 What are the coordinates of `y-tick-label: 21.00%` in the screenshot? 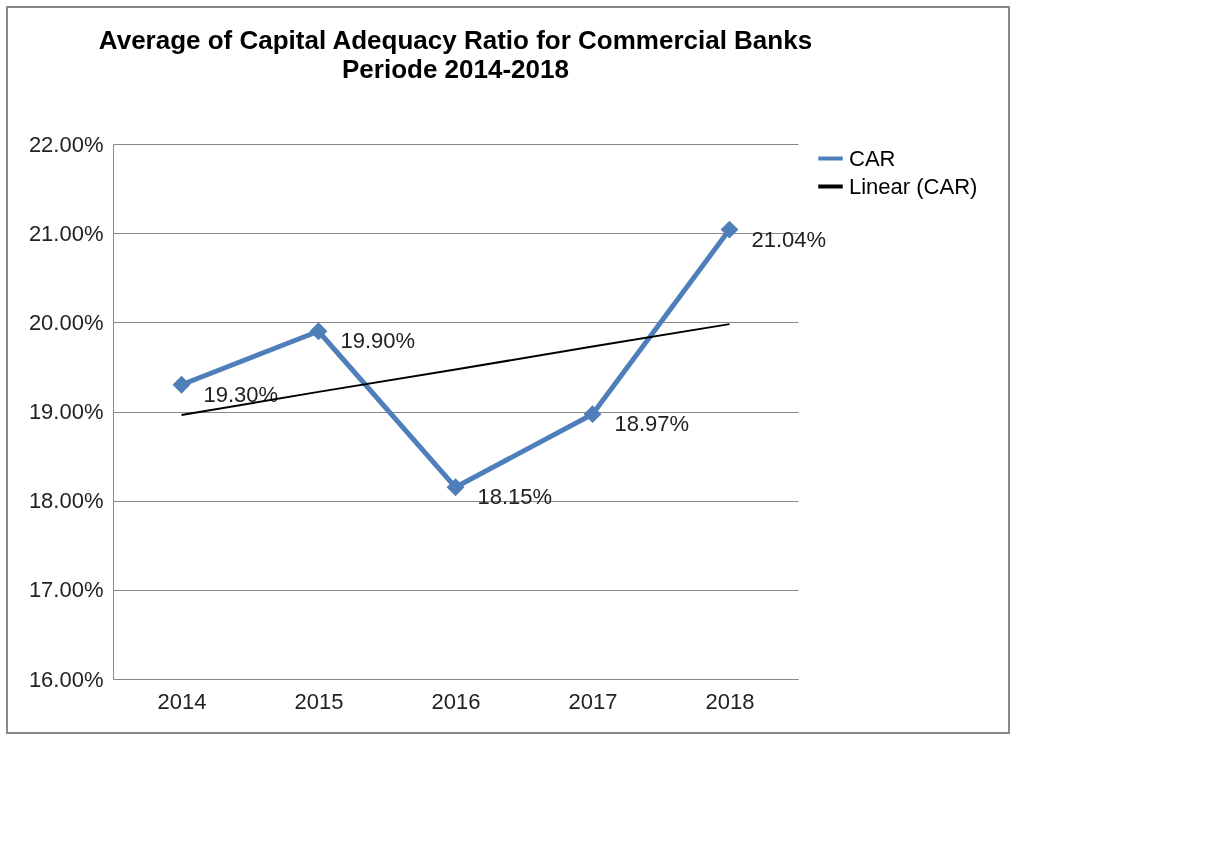 It's located at (66, 233).